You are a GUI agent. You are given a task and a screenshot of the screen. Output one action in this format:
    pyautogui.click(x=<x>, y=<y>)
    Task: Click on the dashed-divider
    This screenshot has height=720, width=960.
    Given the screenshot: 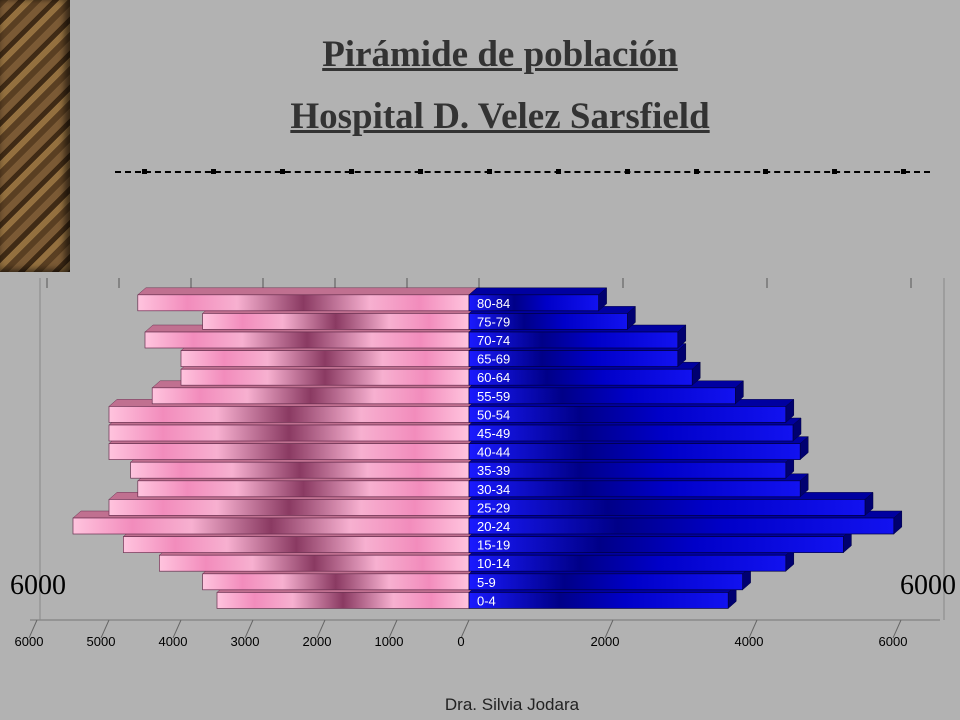 What is the action you would take?
    pyautogui.click(x=522, y=171)
    